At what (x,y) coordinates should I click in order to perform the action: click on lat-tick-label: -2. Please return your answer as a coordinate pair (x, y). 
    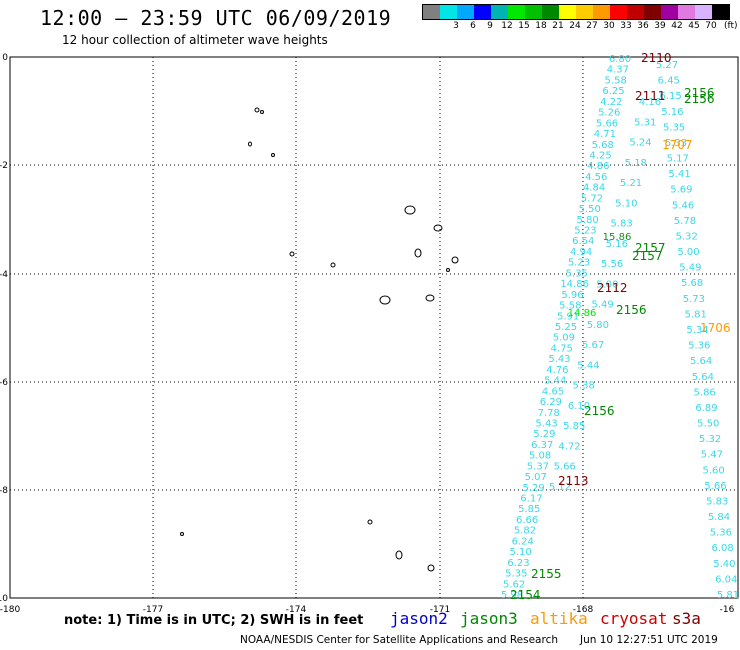
    Looking at the image, I should click on (4, 166).